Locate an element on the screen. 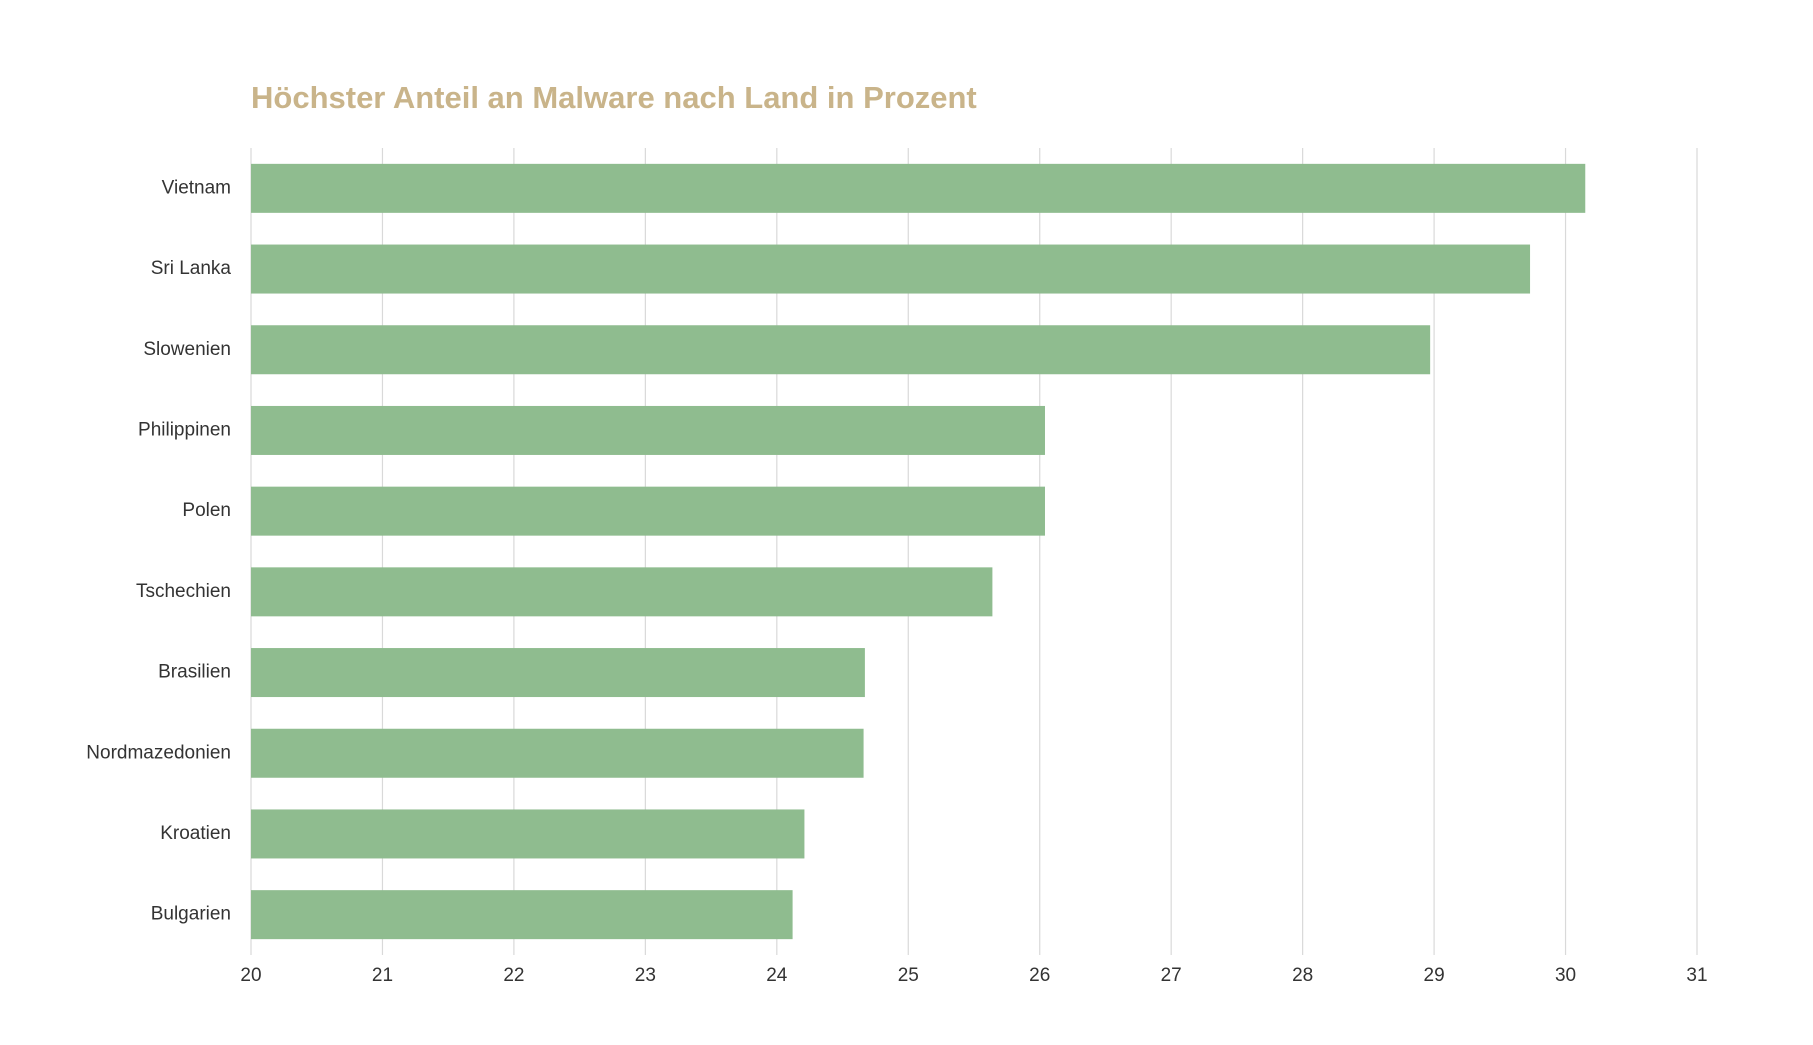 The width and height of the screenshot is (1813, 1045). y-tick-label: Brasilien is located at coordinates (194, 672).